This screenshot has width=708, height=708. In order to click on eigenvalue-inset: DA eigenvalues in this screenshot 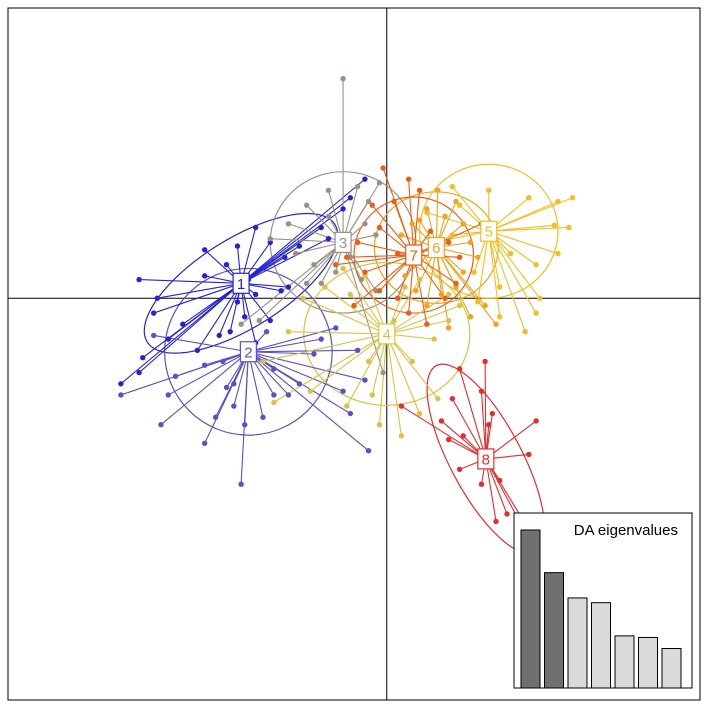, I will do `click(603, 600)`.